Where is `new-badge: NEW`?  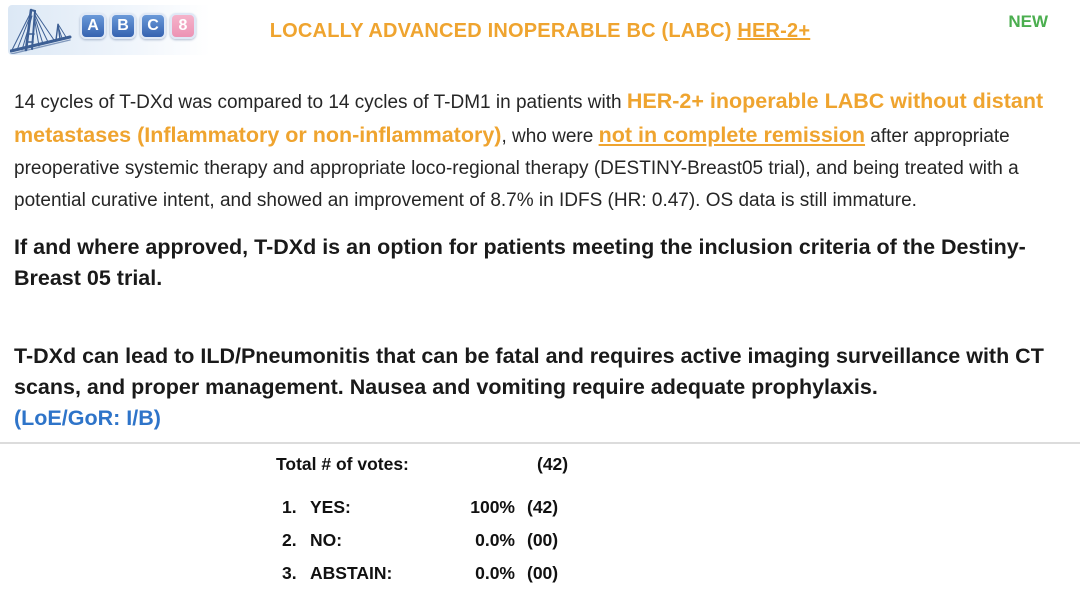
new-badge: NEW is located at coordinates (1028, 21).